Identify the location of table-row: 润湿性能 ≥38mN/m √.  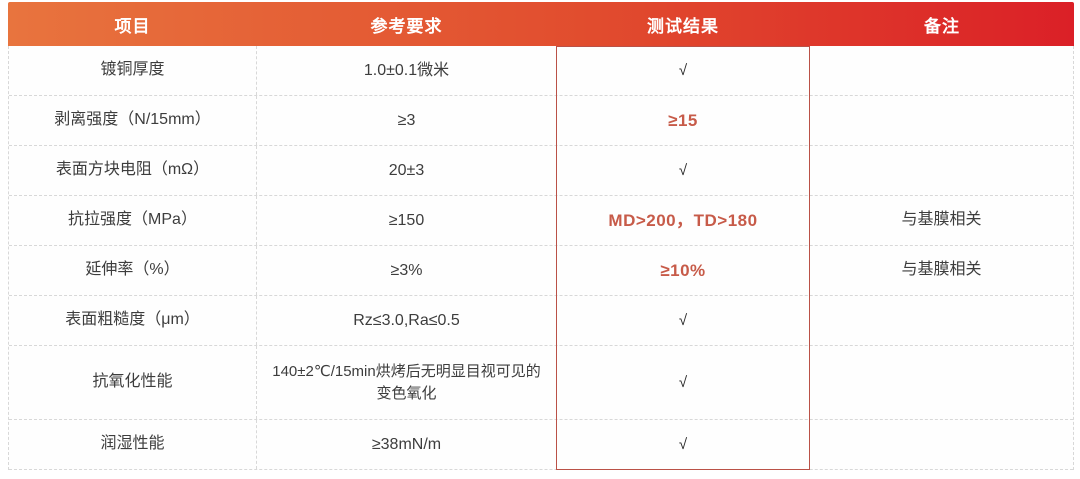
(541, 445).